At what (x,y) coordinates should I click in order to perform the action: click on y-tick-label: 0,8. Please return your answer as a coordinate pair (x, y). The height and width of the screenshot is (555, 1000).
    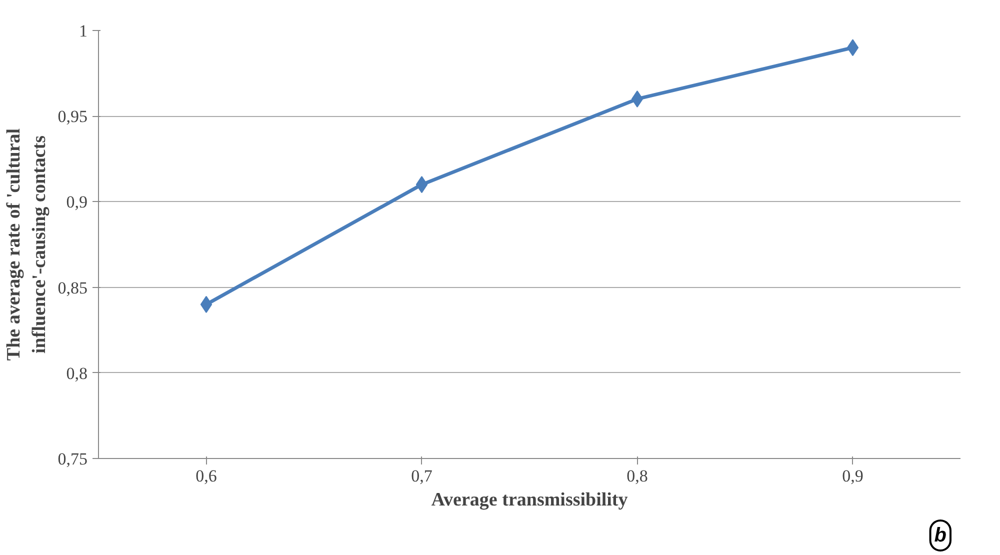
    Looking at the image, I should click on (77, 373).